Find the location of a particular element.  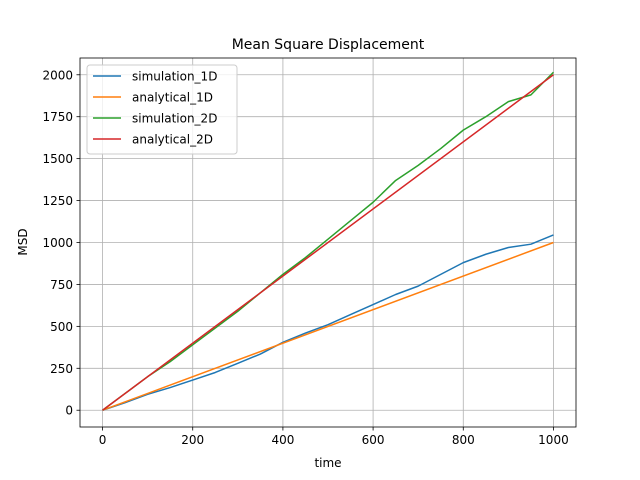

y-tick-label: 2000 is located at coordinates (57, 75).